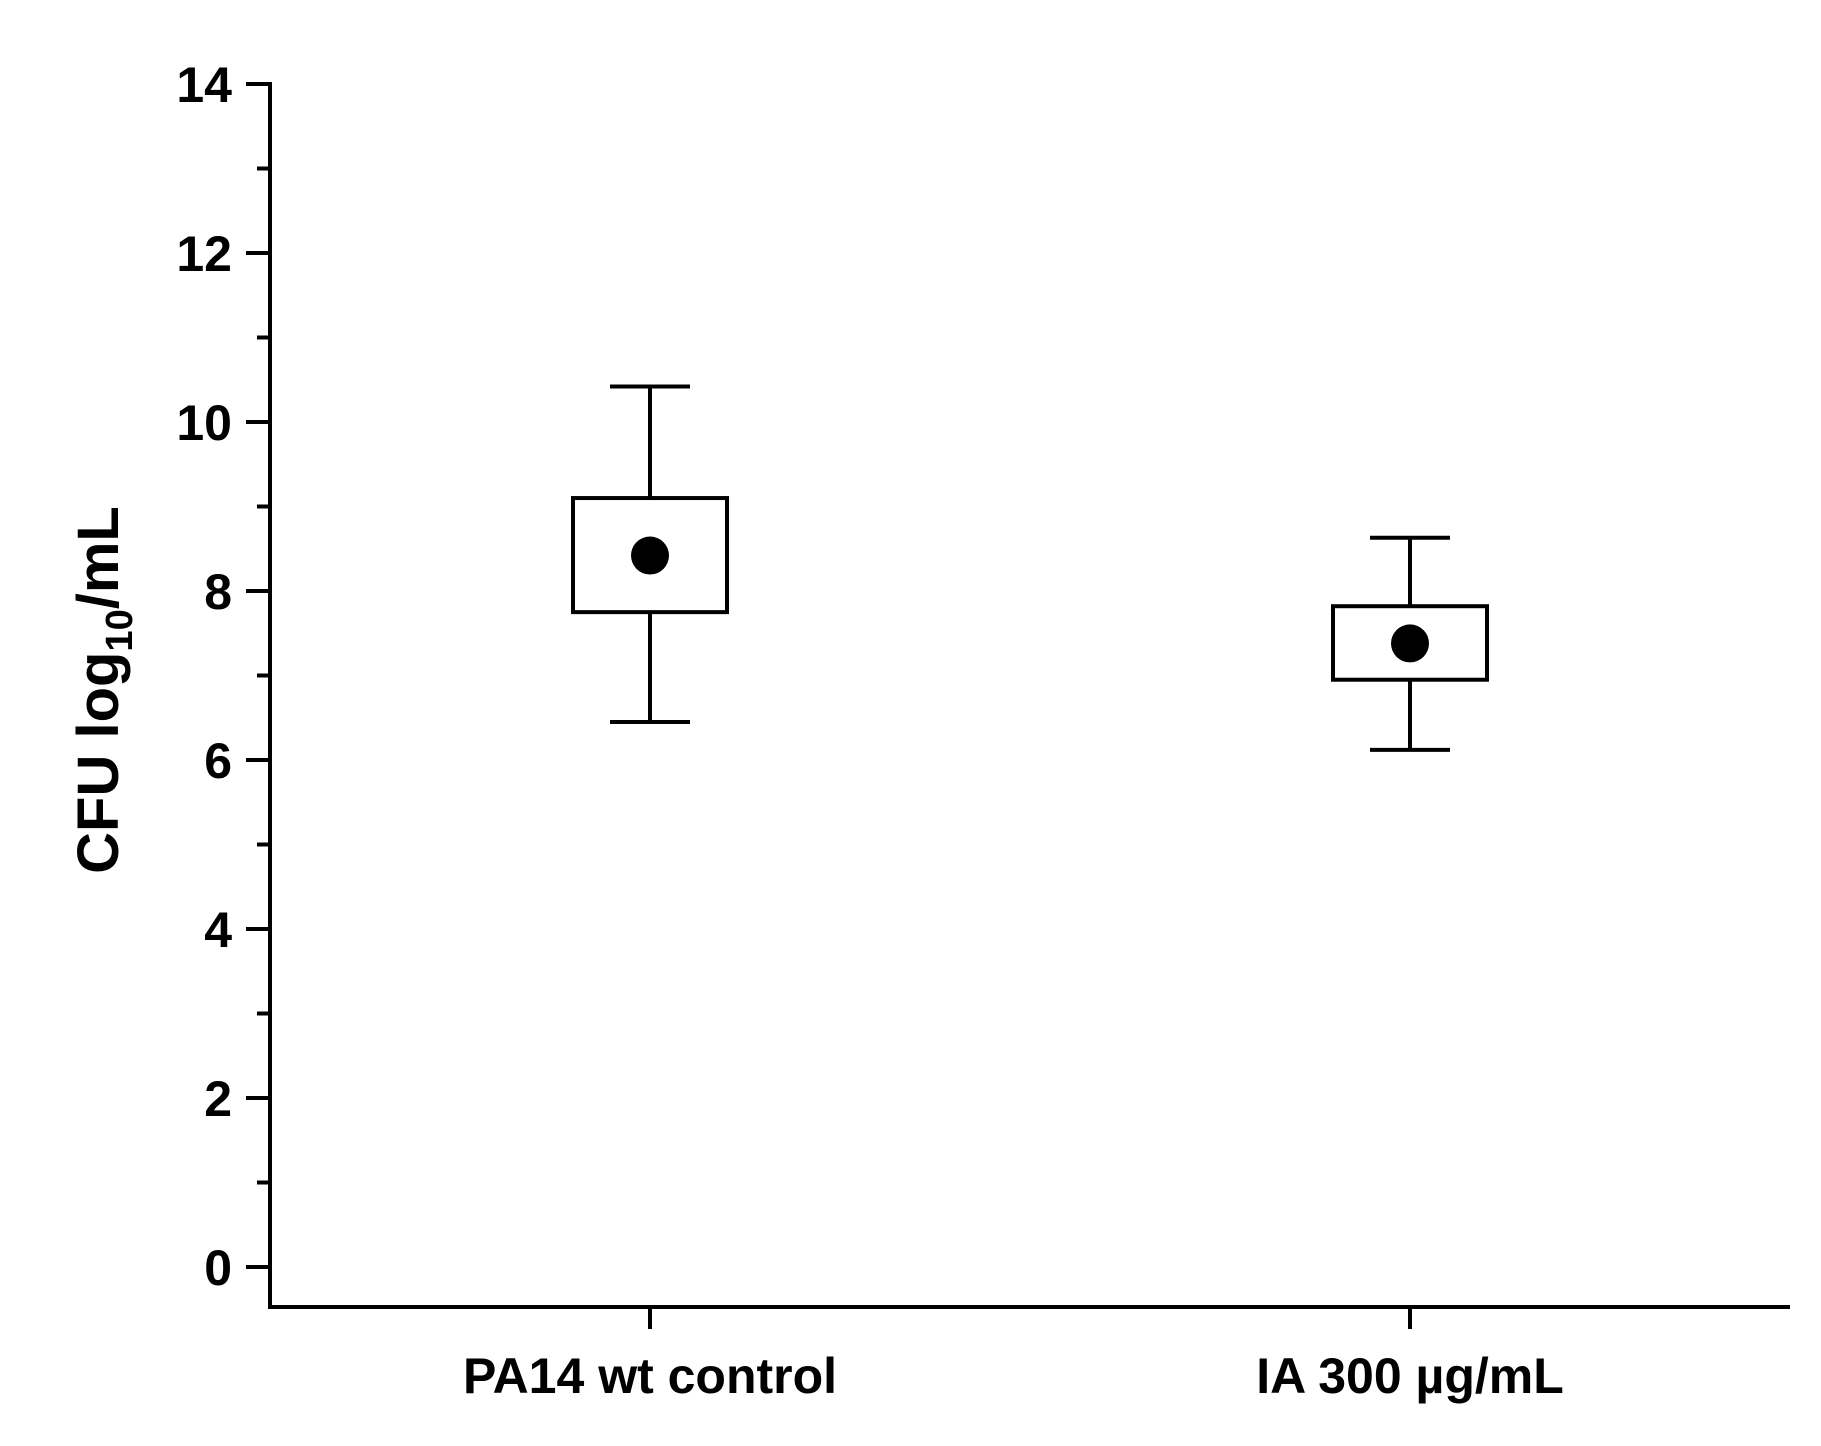 The image size is (1821, 1446). Describe the element at coordinates (98, 763) in the screenshot. I see `y-axis-title-main: CFU log` at that location.